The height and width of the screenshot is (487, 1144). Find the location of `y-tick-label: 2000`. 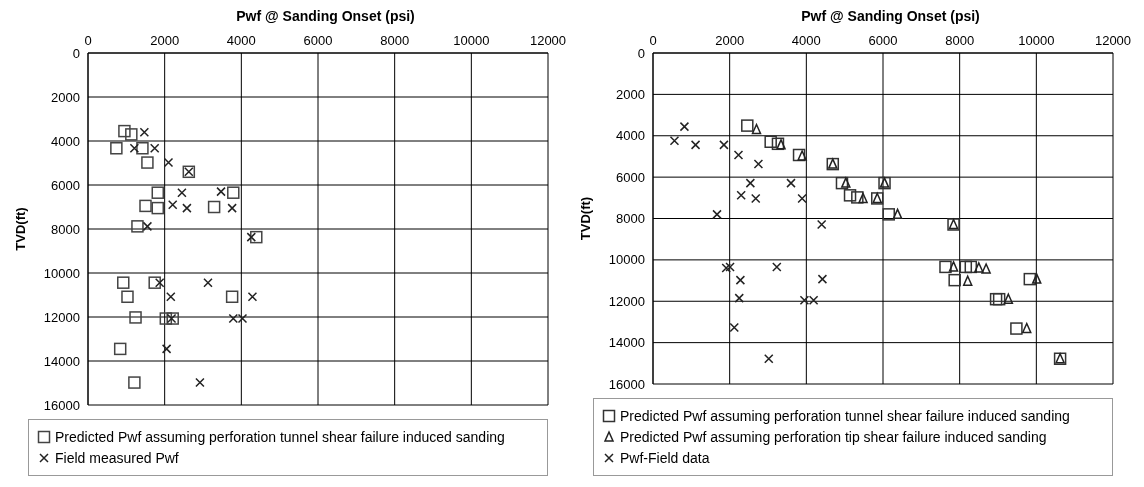

y-tick-label: 2000 is located at coordinates (65, 97).